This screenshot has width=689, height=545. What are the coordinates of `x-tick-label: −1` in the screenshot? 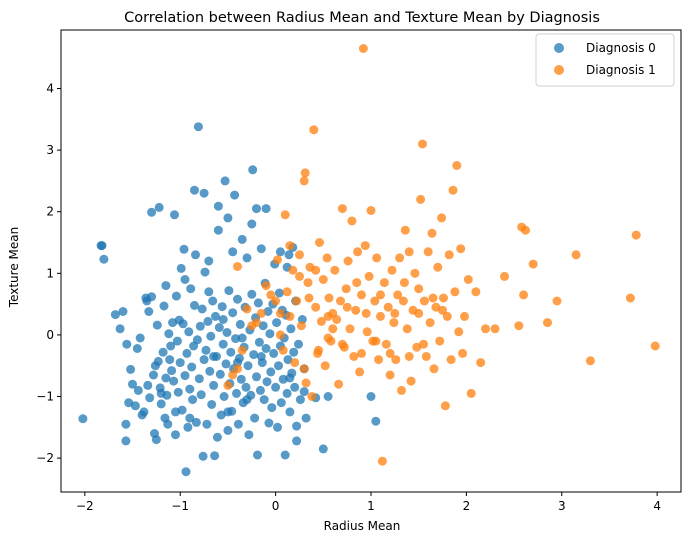 It's located at (180, 506).